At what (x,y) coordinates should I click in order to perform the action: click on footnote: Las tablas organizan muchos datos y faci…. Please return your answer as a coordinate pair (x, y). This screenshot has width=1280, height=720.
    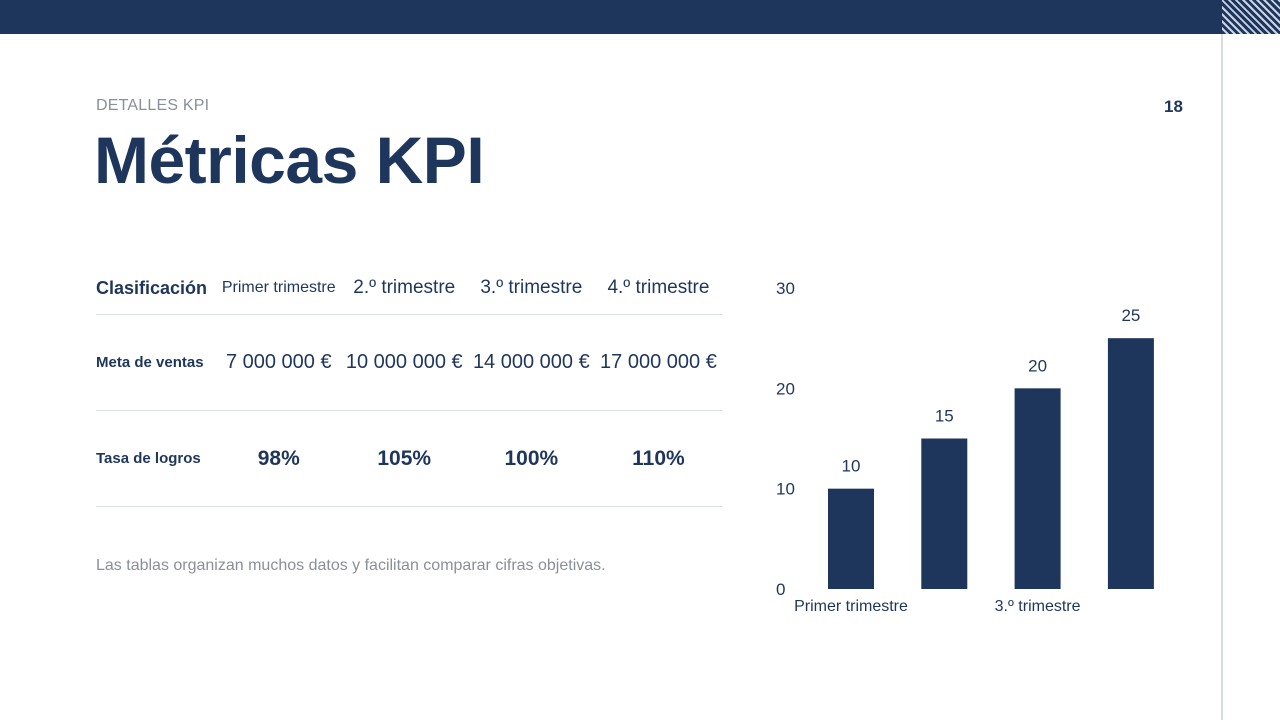
    Looking at the image, I should click on (351, 565).